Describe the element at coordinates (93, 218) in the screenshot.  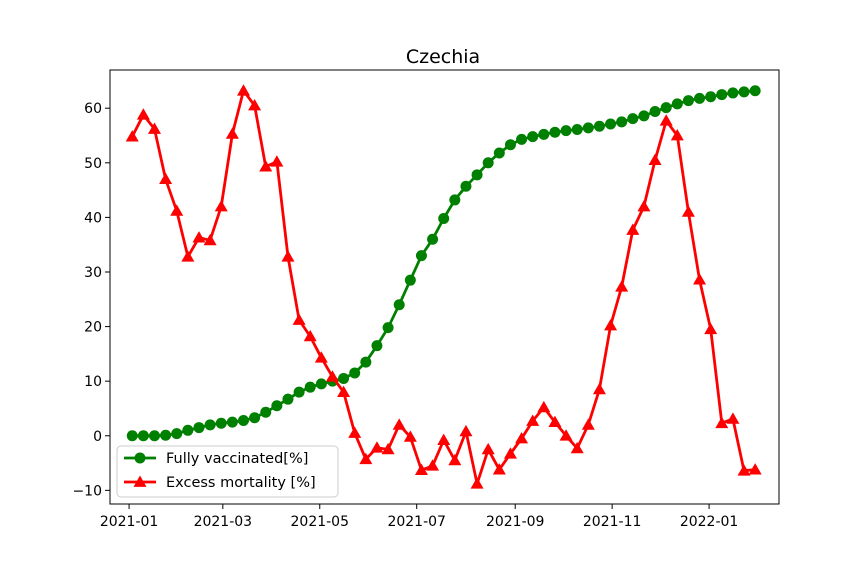
I see `y-tick-label: 40` at that location.